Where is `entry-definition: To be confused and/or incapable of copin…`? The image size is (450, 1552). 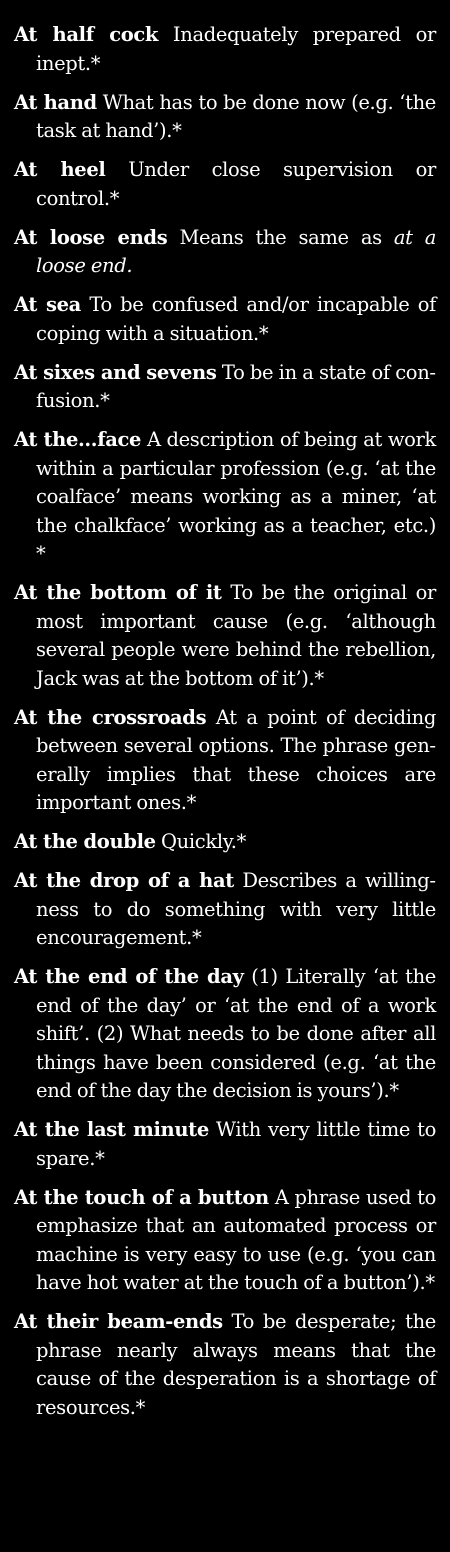
entry-definition: To be confused and/or incapable of copin… is located at coordinates (236, 319).